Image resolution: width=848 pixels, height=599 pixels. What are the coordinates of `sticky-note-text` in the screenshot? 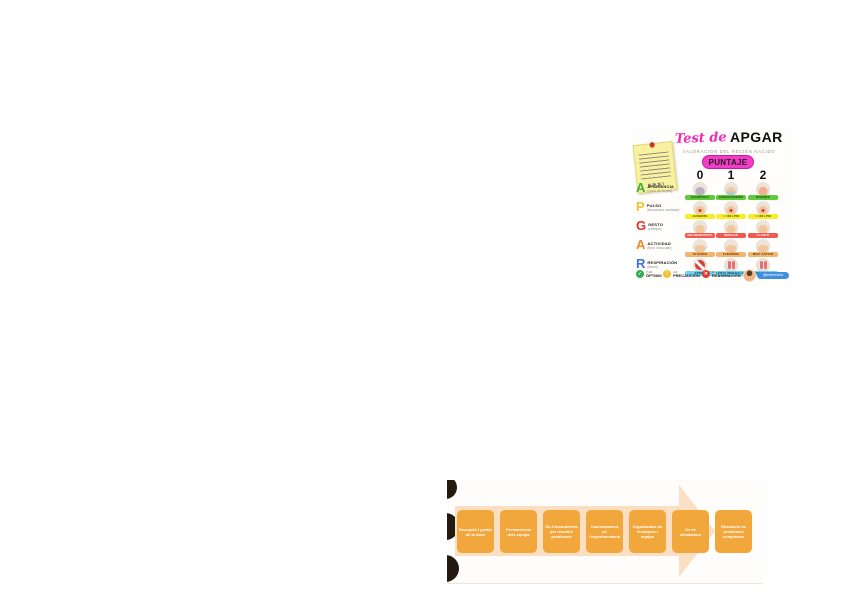 It's located at (655, 165).